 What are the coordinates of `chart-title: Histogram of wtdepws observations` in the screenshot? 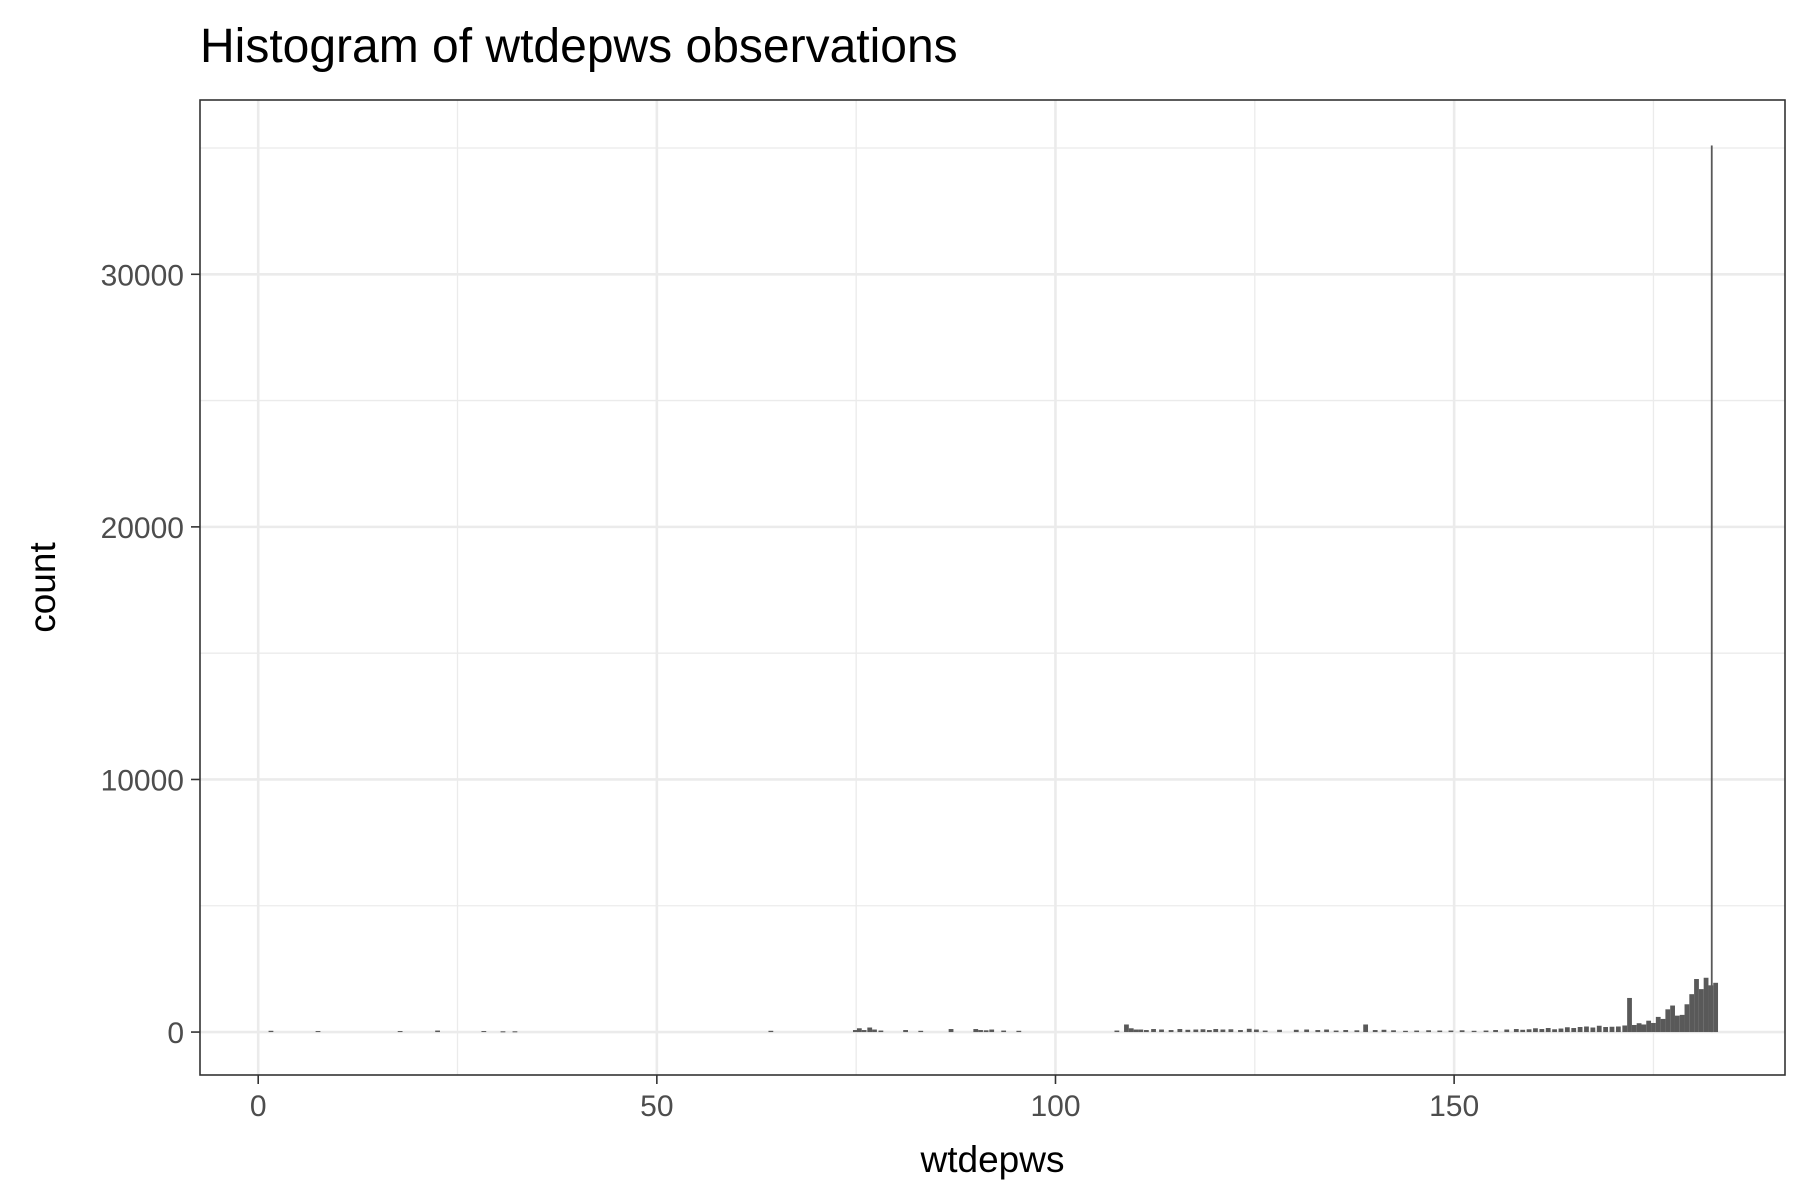 It's located at (579, 46).